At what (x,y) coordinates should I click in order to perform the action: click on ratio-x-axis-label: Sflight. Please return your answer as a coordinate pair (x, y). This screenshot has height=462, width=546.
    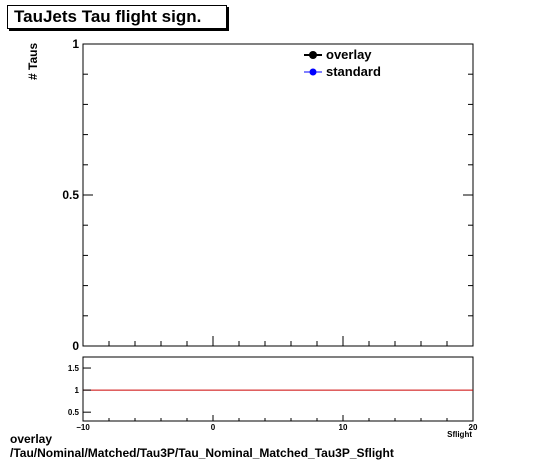
    Looking at the image, I should click on (459, 434).